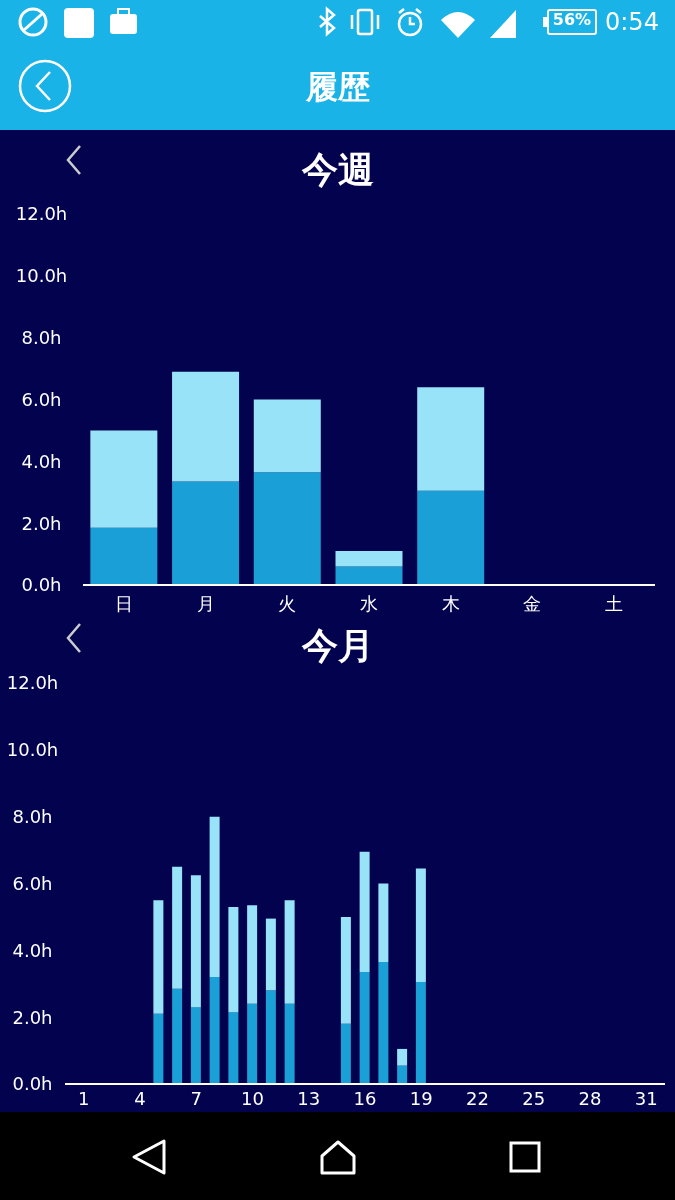 The image size is (675, 1200). I want to click on x-tick-label: 22, so click(477, 1098).